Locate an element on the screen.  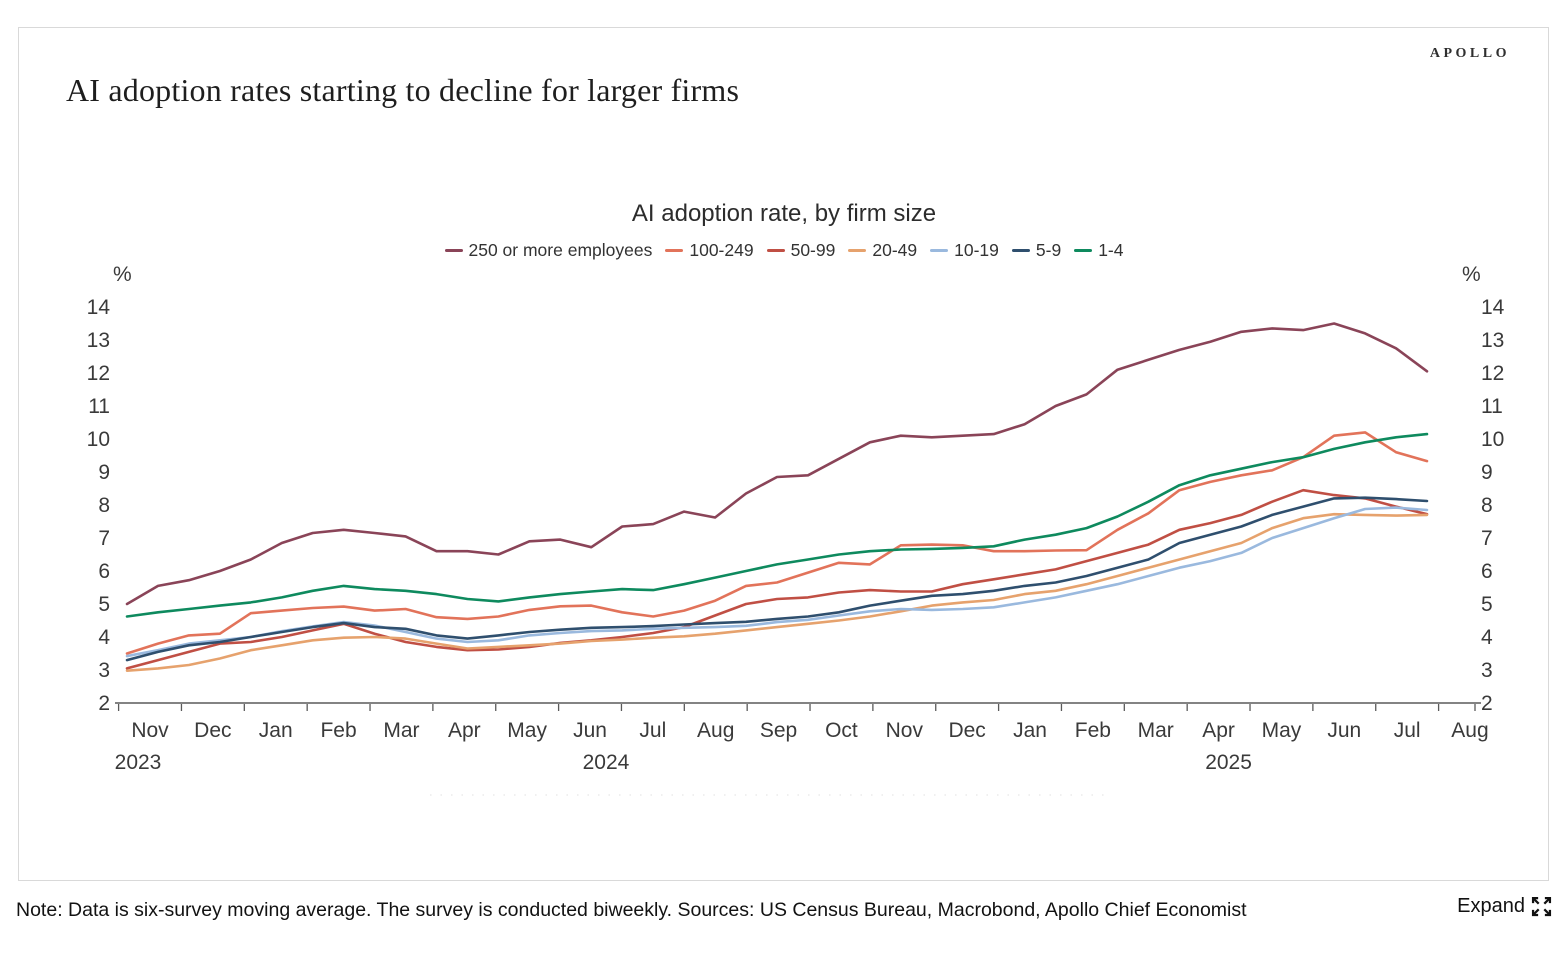
legend-label-1-4: 1-4 is located at coordinates (1111, 250).